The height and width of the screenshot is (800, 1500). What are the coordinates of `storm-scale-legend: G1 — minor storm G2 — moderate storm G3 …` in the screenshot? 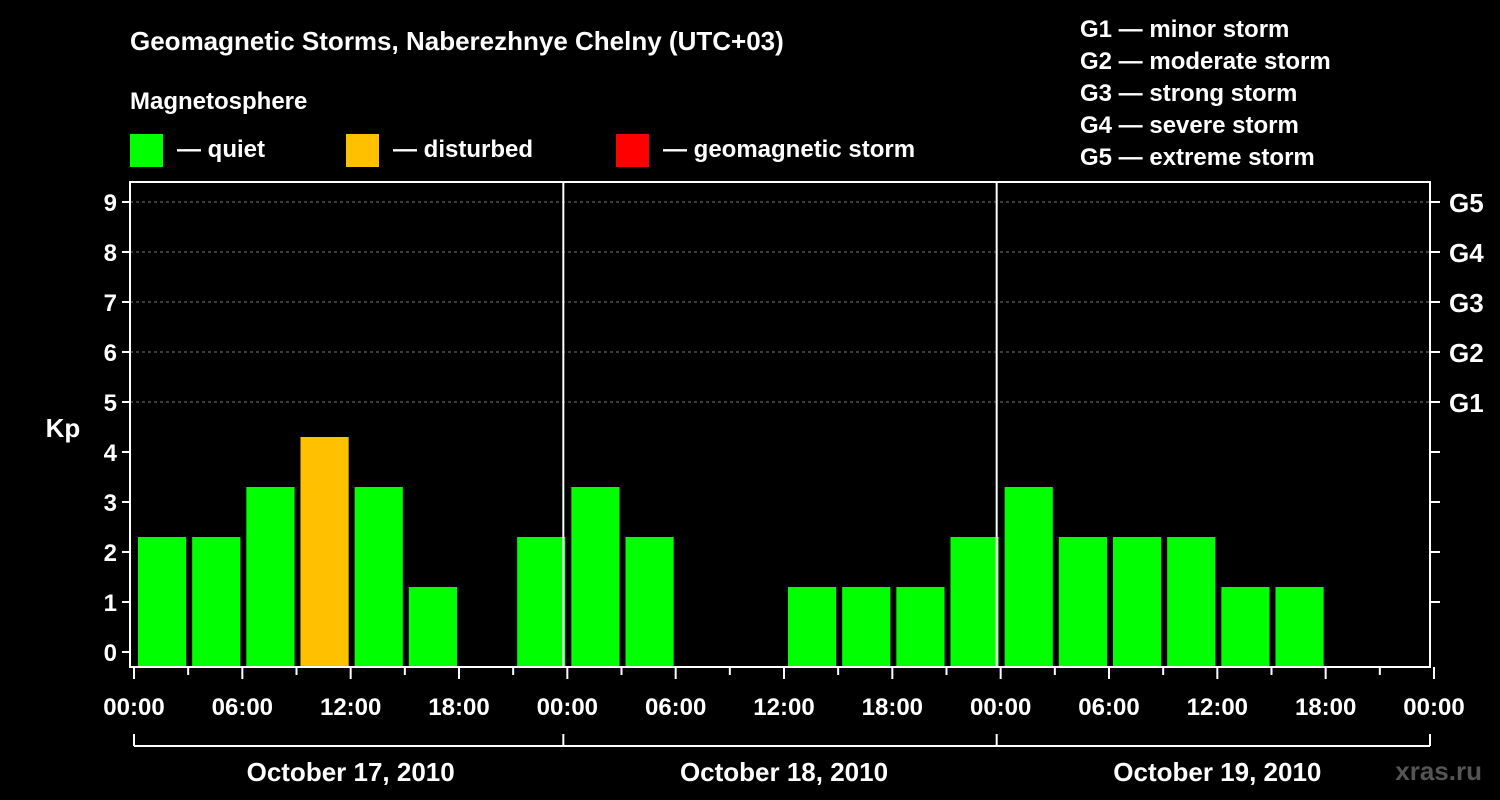 It's located at (1205, 93).